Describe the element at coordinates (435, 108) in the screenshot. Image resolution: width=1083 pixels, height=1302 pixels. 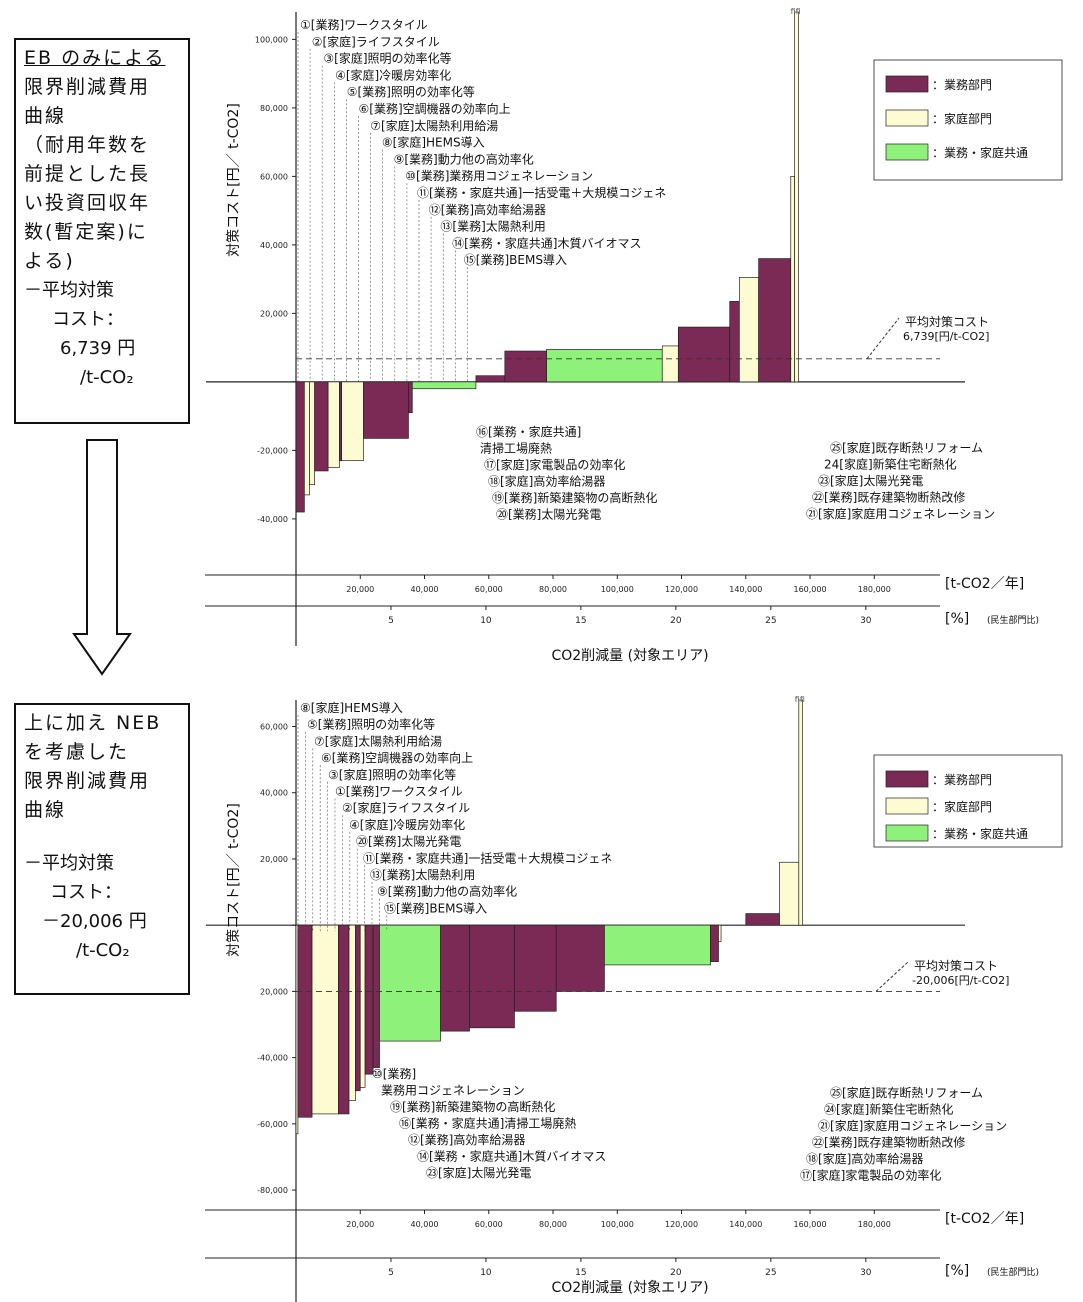
I see `measure-label: ⑥[業務]空調機器の効率向上` at that location.